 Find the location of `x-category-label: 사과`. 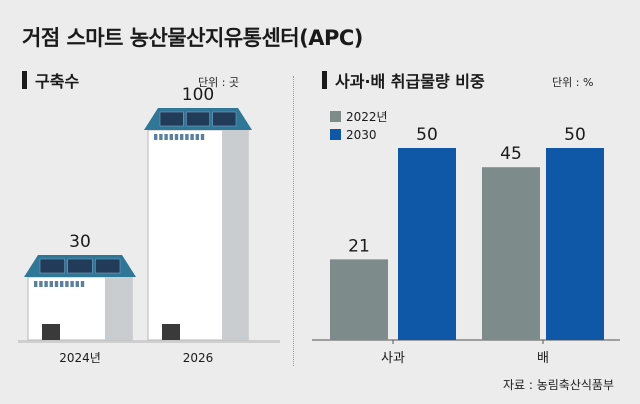

x-category-label: 사과 is located at coordinates (393, 358).